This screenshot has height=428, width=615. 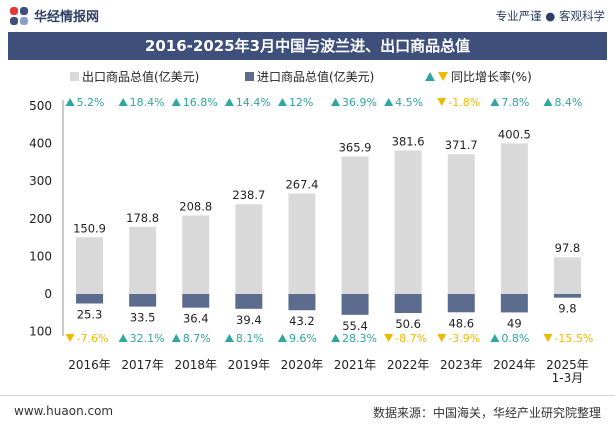 I want to click on export-growth-label: 14.4%, so click(x=253, y=102).